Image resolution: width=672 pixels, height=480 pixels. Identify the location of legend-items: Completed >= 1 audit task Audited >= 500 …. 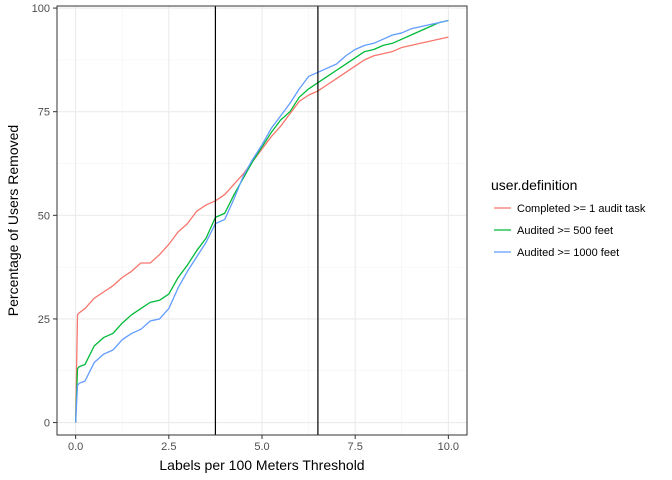
(570, 231).